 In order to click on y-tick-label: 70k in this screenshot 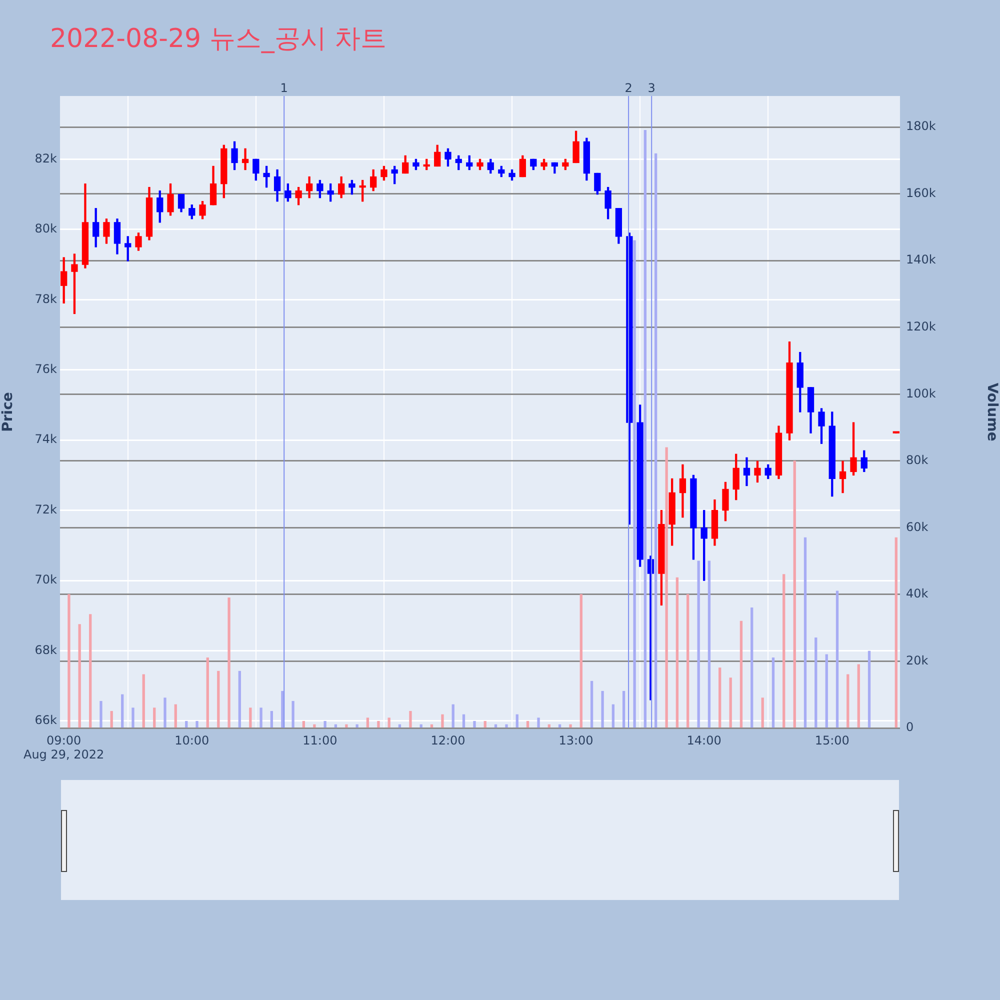, I will do `click(46, 579)`.